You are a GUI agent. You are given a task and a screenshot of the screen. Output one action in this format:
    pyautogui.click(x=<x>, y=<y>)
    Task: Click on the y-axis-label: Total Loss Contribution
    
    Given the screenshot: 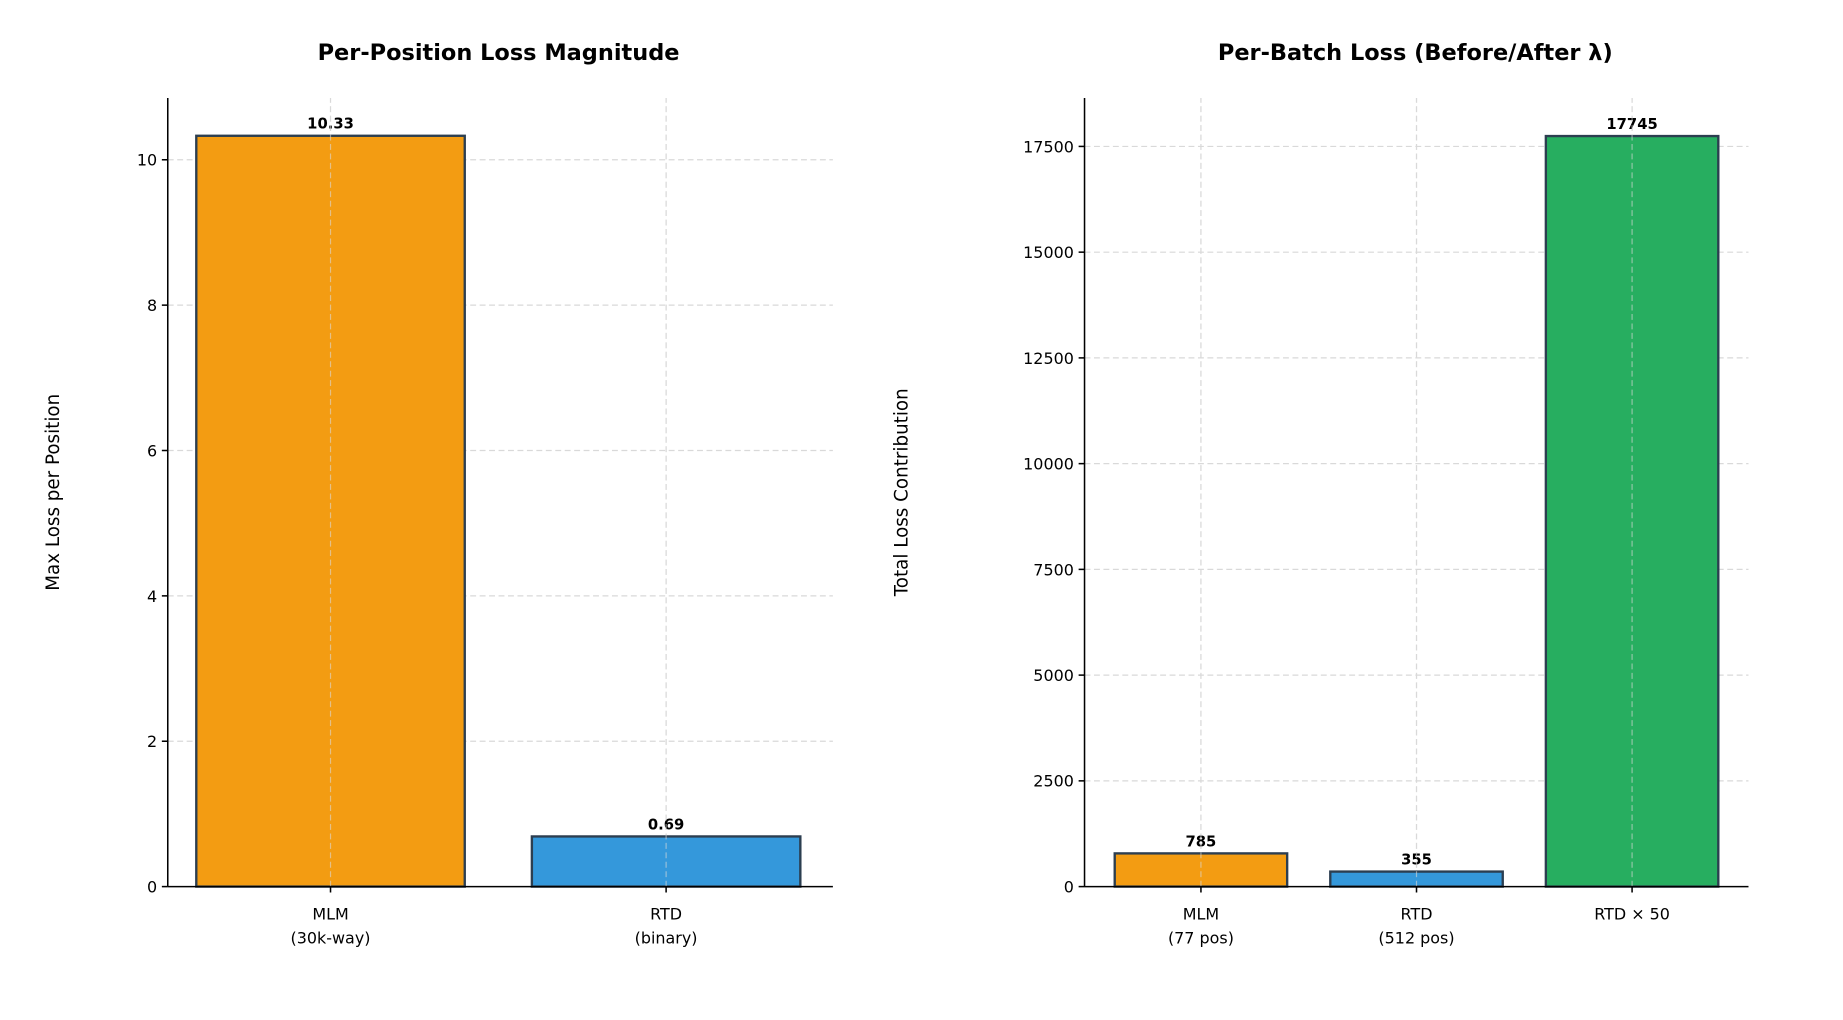 What is the action you would take?
    pyautogui.click(x=901, y=492)
    